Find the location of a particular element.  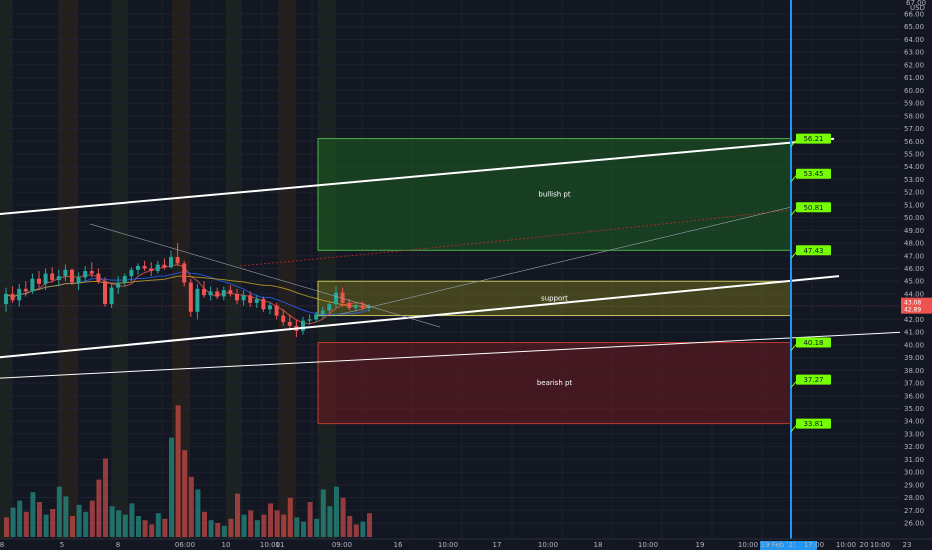

projection-curve is located at coordinates (565, 261).